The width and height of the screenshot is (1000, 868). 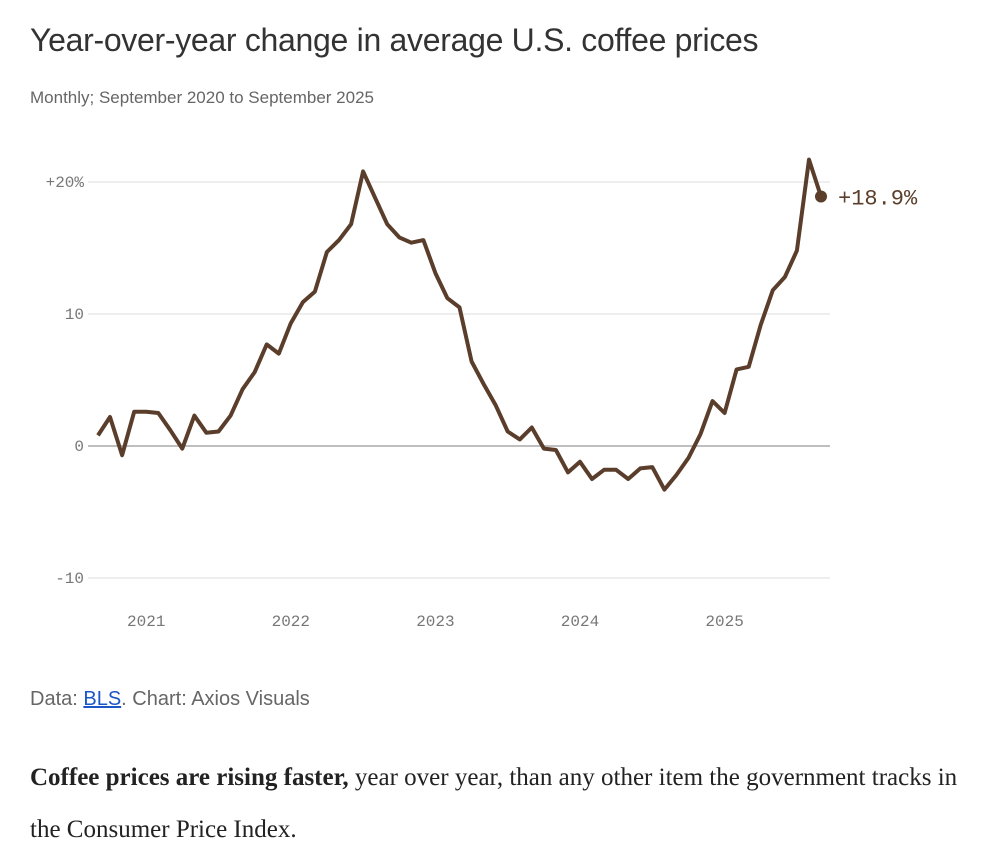 What do you see at coordinates (215, 699) in the screenshot?
I see `source-suffix: . Chart: Axios Visuals` at bounding box center [215, 699].